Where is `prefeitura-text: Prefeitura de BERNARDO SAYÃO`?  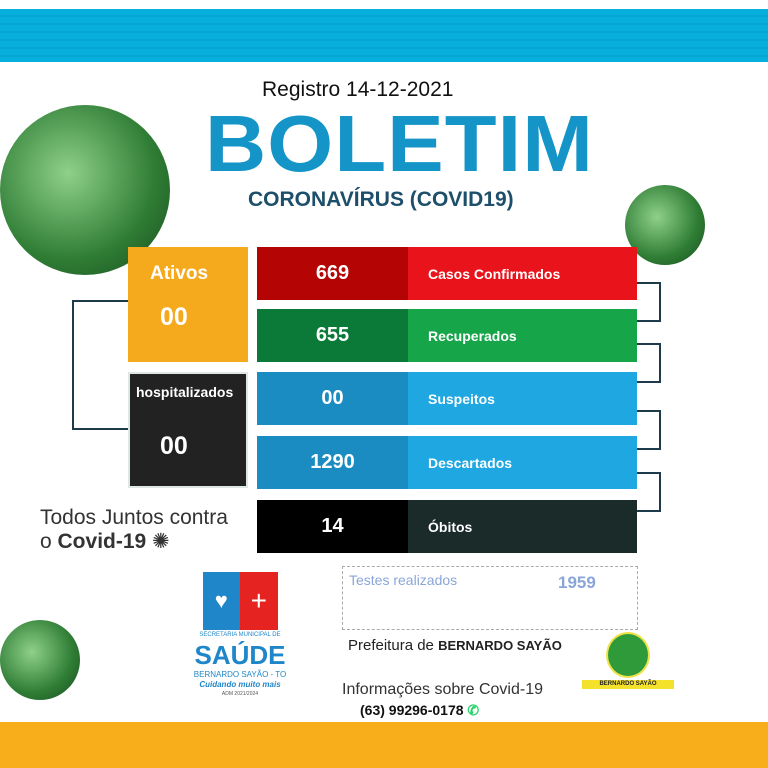
prefeitura-text: Prefeitura de BERNARDO SAYÃO is located at coordinates (455, 646).